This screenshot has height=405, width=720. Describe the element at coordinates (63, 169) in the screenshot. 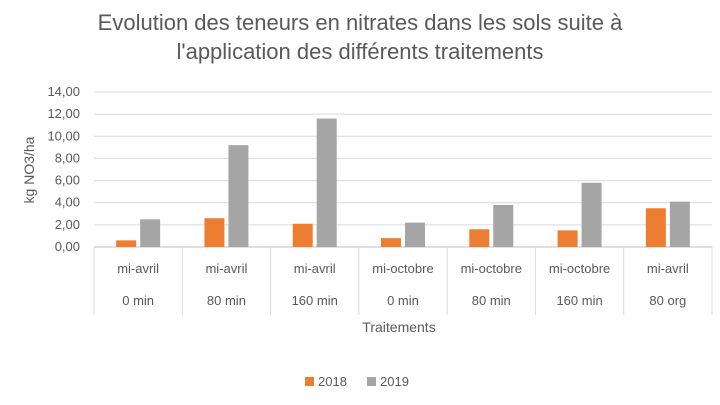

I see `y-axis-ticks: 0,00 2,00 4,00 6,00 8,00 10,00 12,00 14,00` at that location.